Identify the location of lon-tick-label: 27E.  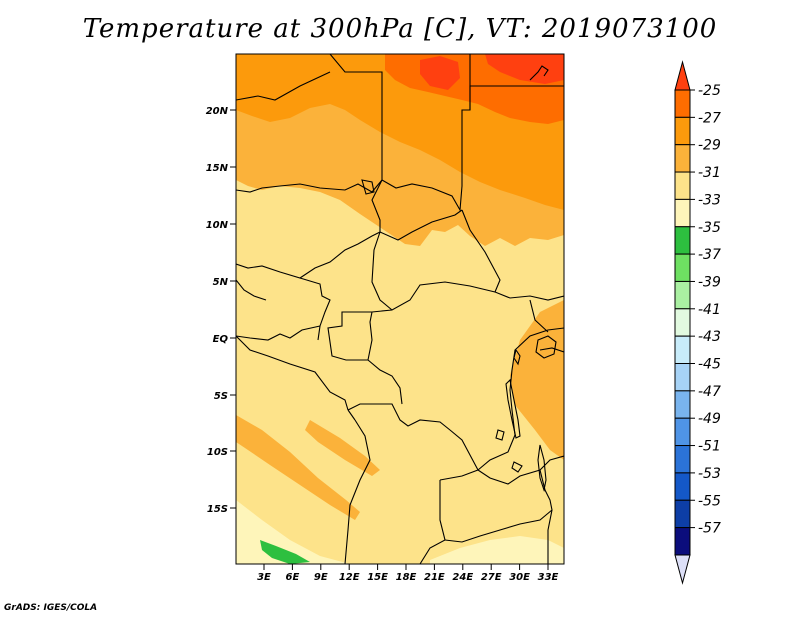
(491, 577).